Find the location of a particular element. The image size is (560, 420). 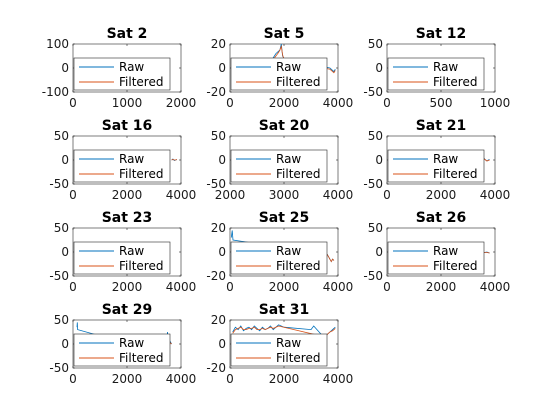

y-tick-label: 100 is located at coordinates (57, 44).